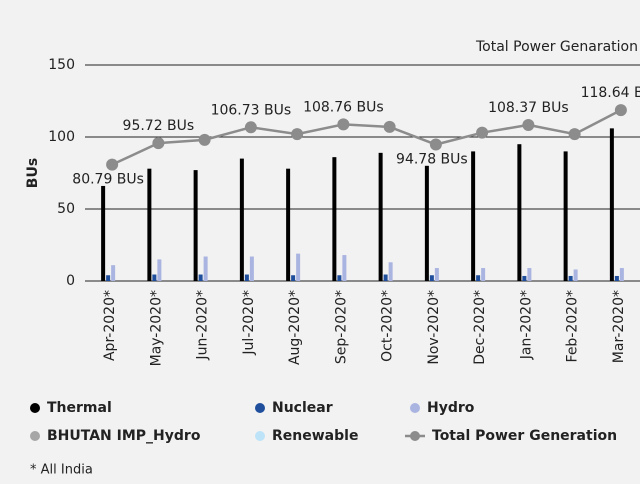 This screenshot has height=484, width=640. What do you see at coordinates (70, 281) in the screenshot?
I see `y-tick-label: 0` at bounding box center [70, 281].